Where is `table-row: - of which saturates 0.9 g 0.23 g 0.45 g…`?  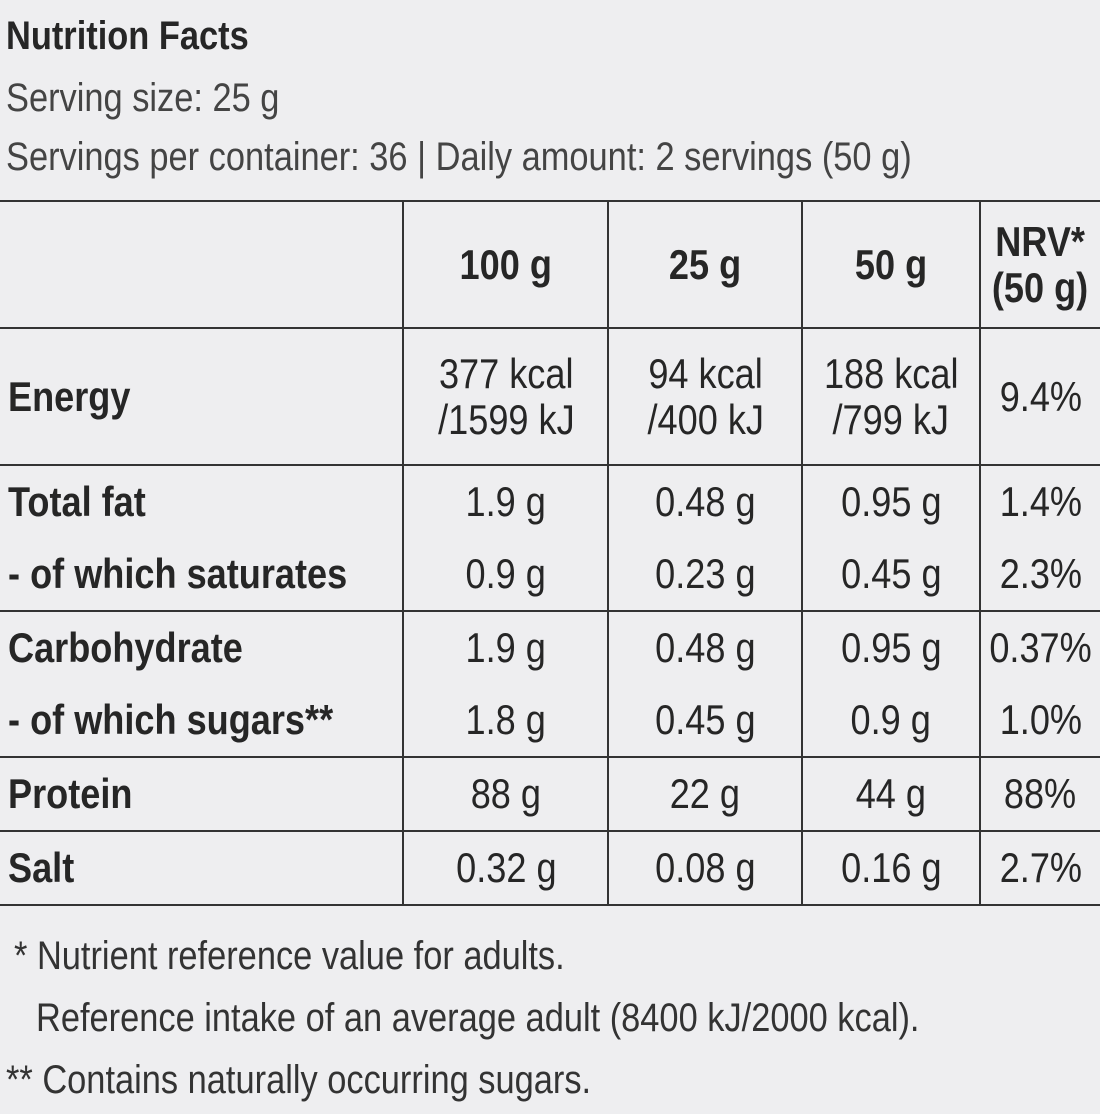 table-row: - of which saturates 0.9 g 0.23 g 0.45 g… is located at coordinates (550, 575).